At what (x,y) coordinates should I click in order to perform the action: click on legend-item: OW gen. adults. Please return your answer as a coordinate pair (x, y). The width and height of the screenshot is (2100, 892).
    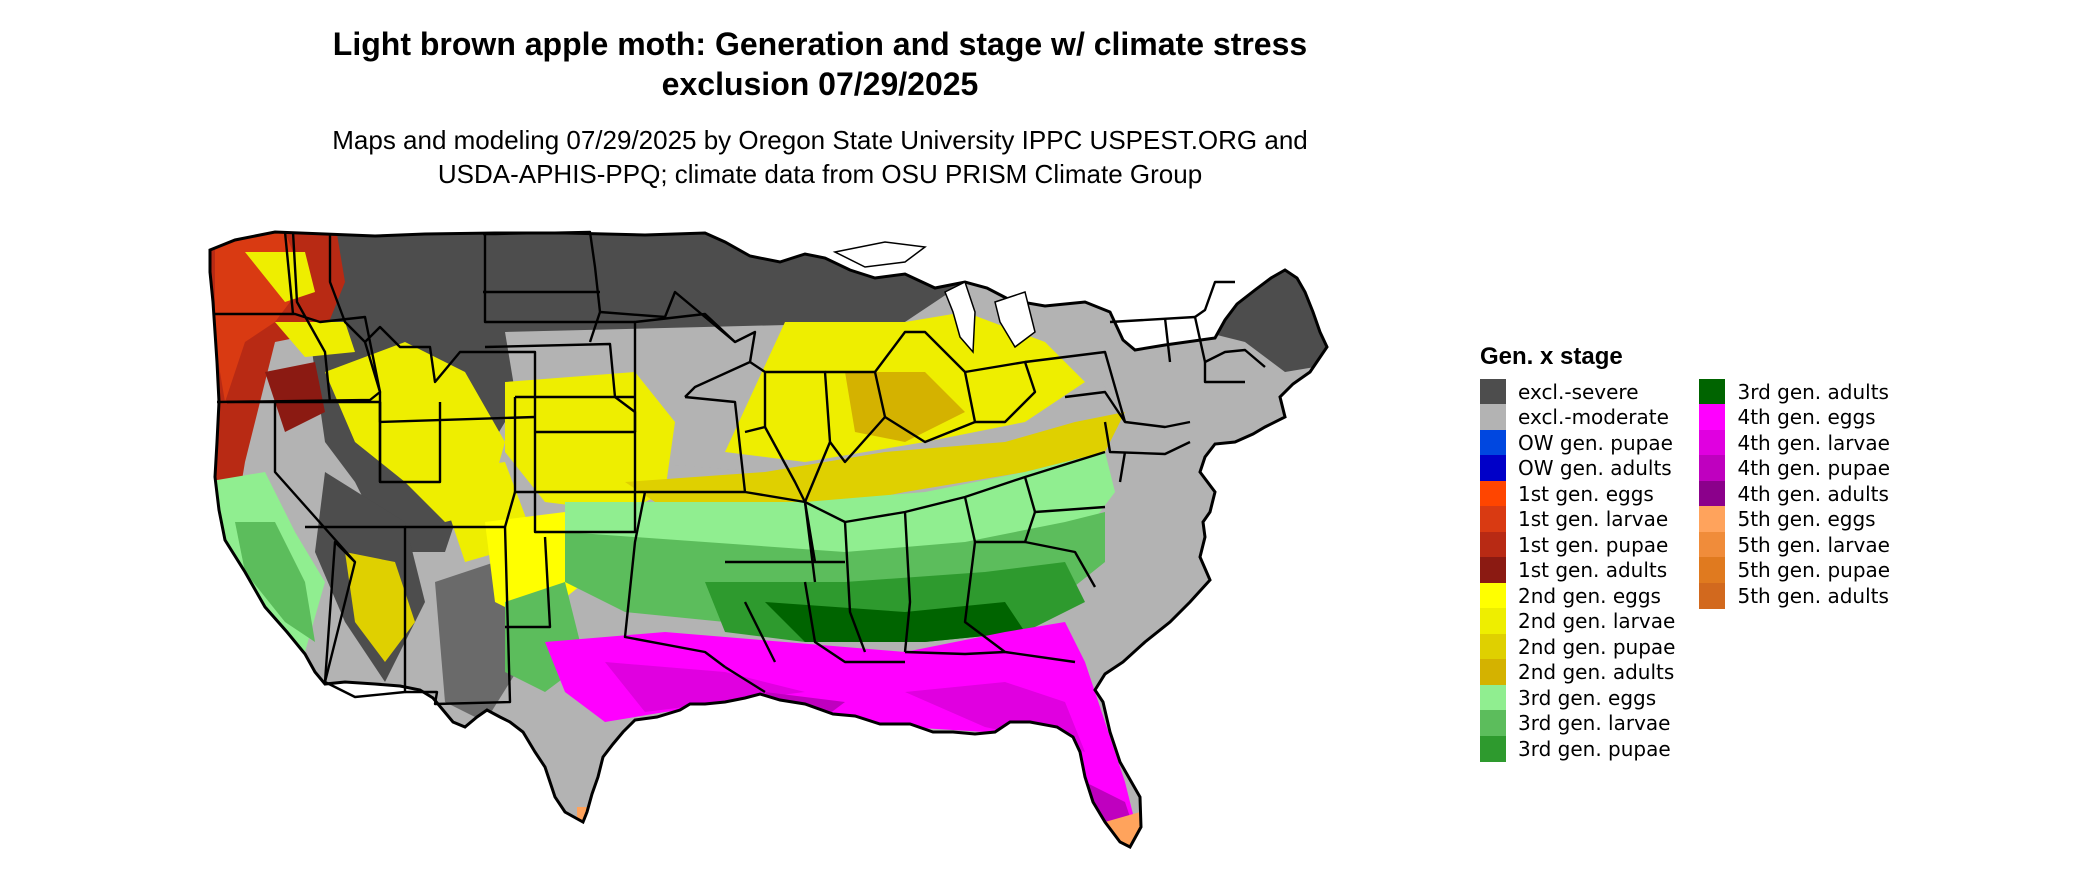
    Looking at the image, I should click on (1577, 468).